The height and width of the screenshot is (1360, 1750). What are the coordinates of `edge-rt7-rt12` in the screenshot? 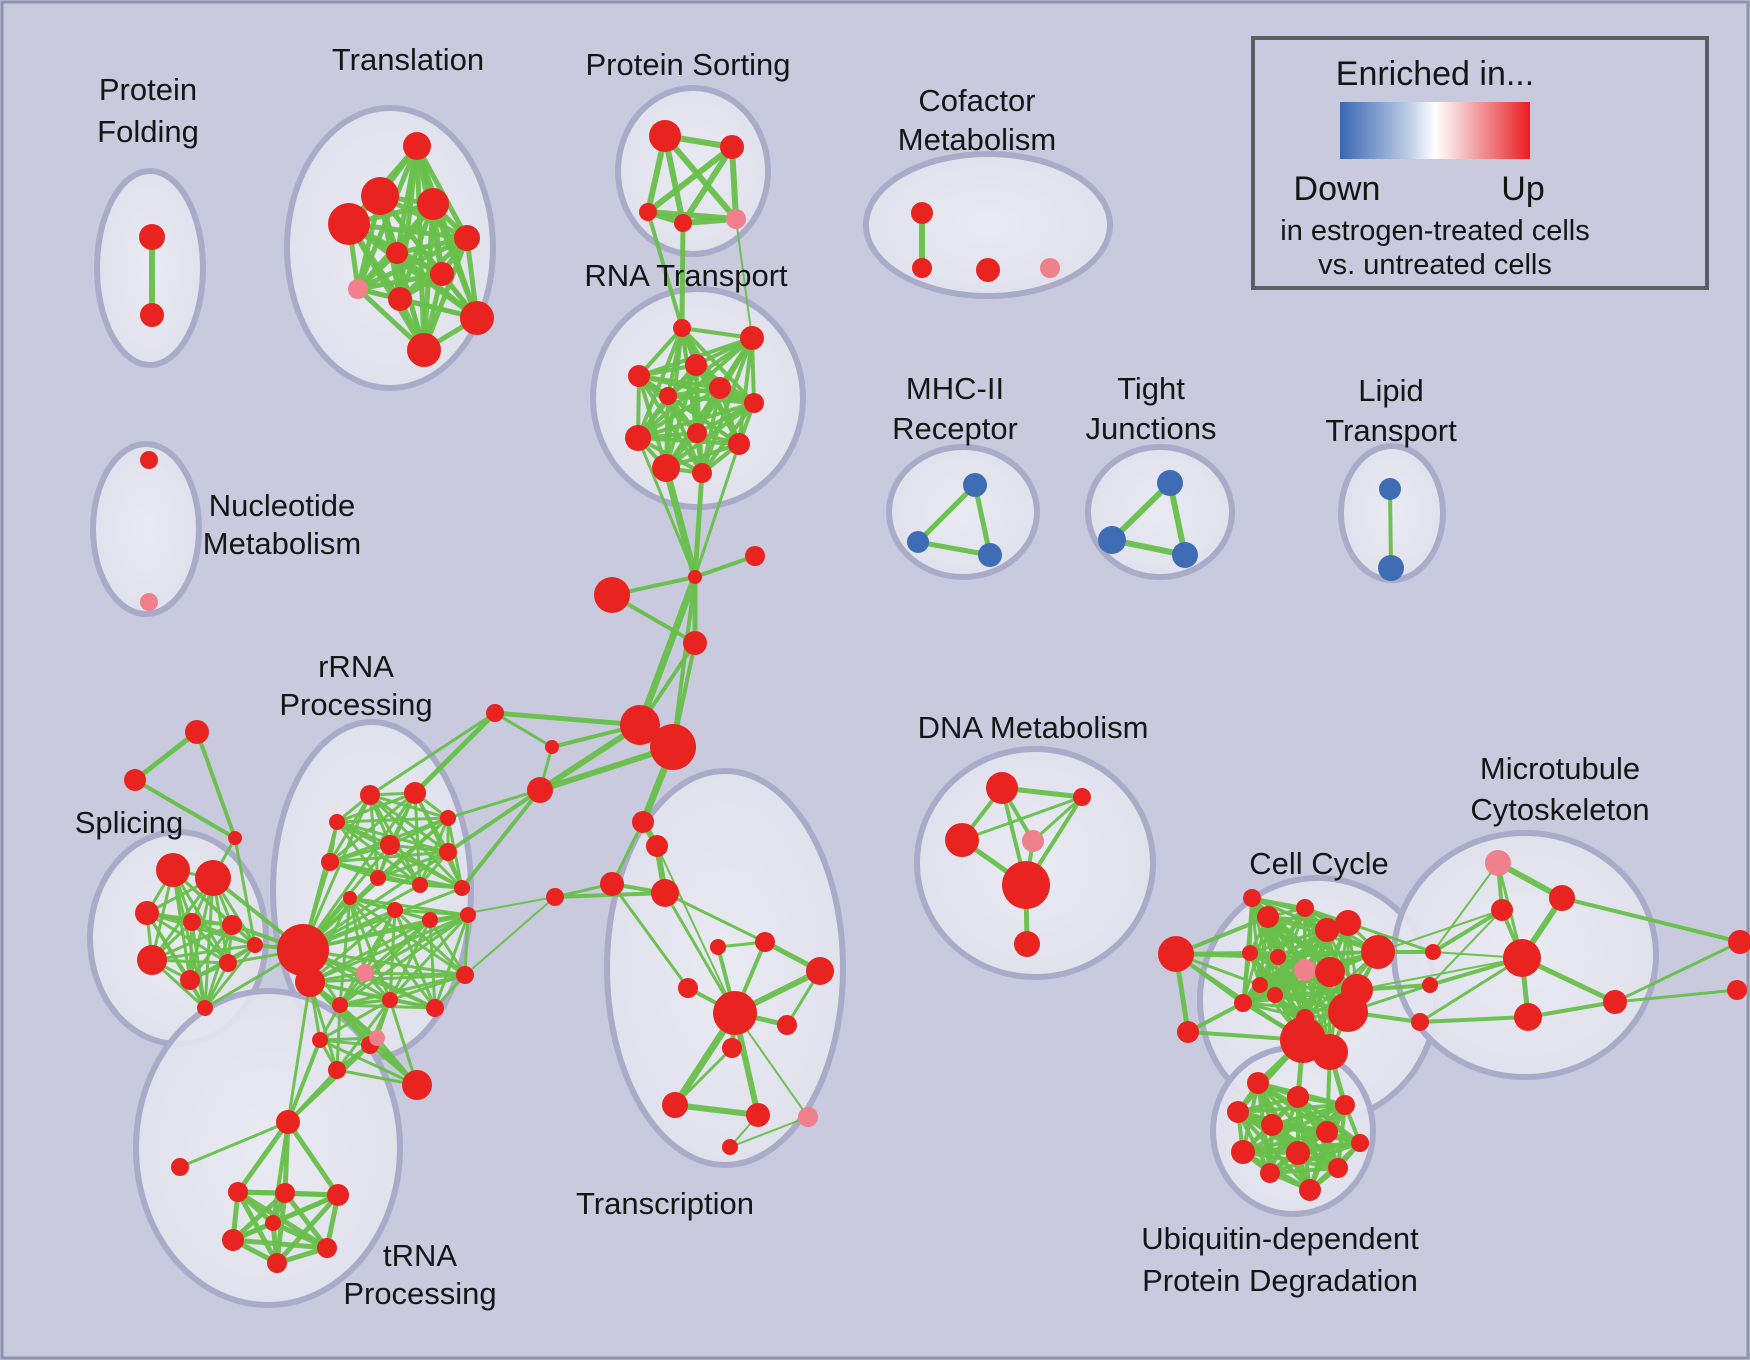 It's located at (728, 438).